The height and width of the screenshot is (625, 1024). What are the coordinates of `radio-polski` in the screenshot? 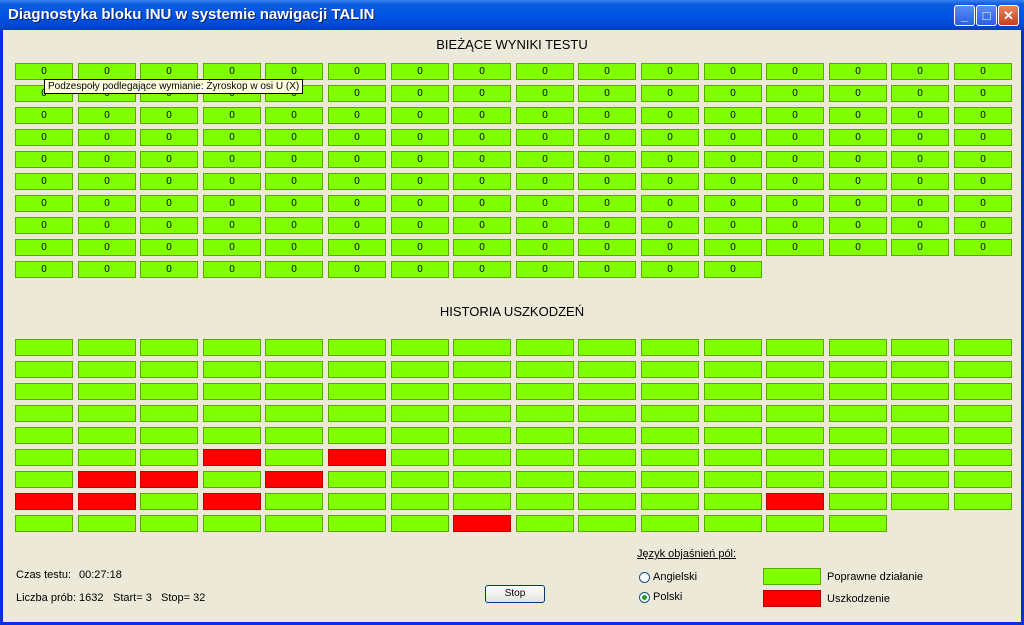 It's located at (644, 597).